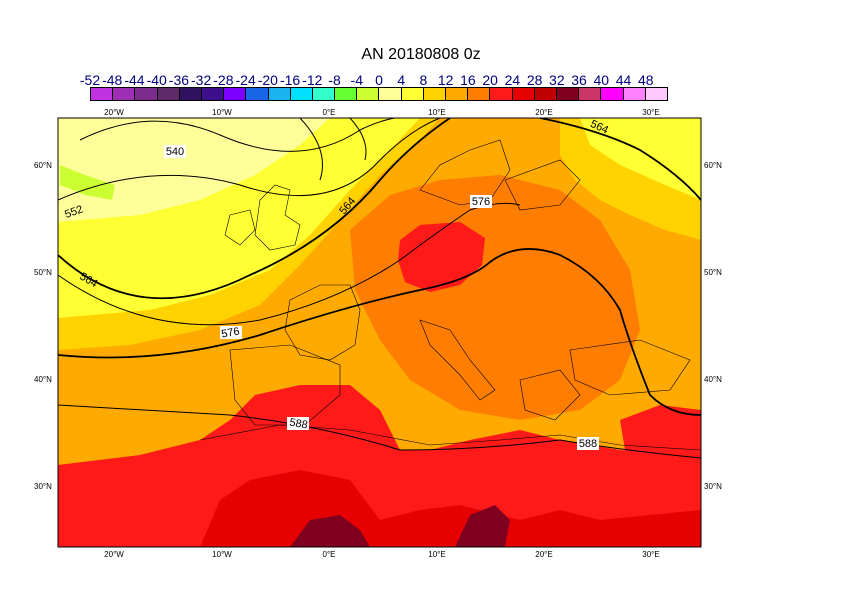 The height and width of the screenshot is (596, 842). I want to click on colorbar-tick-label: 4, so click(401, 80).